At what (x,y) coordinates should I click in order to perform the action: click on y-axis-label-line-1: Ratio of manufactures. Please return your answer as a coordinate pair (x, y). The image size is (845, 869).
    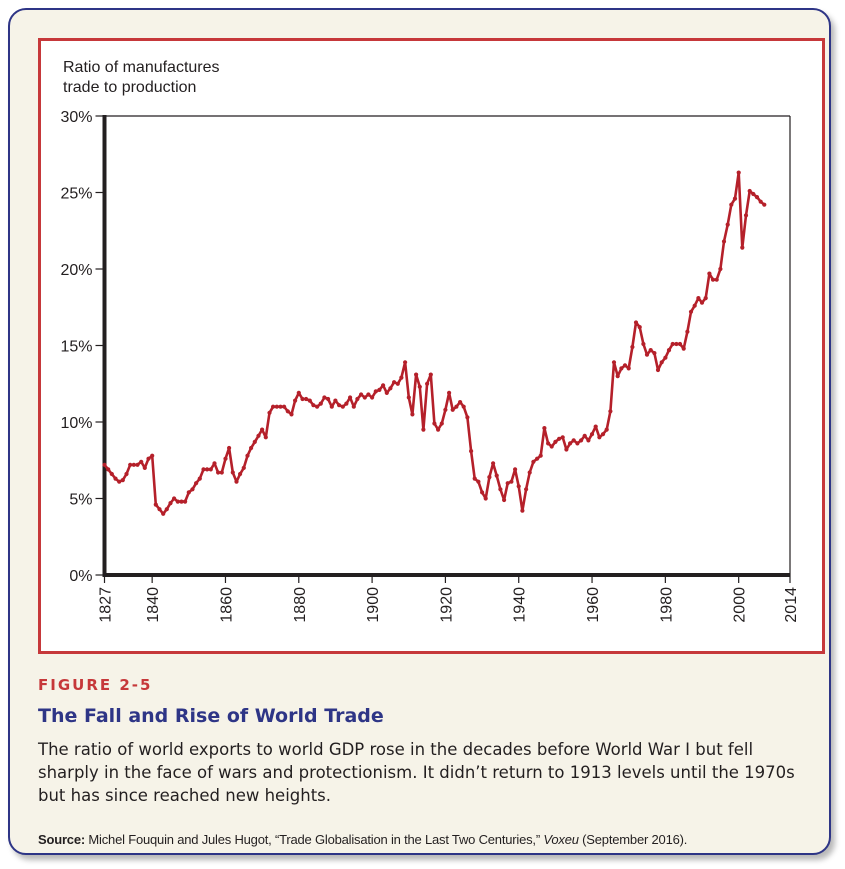
    Looking at the image, I should click on (141, 67).